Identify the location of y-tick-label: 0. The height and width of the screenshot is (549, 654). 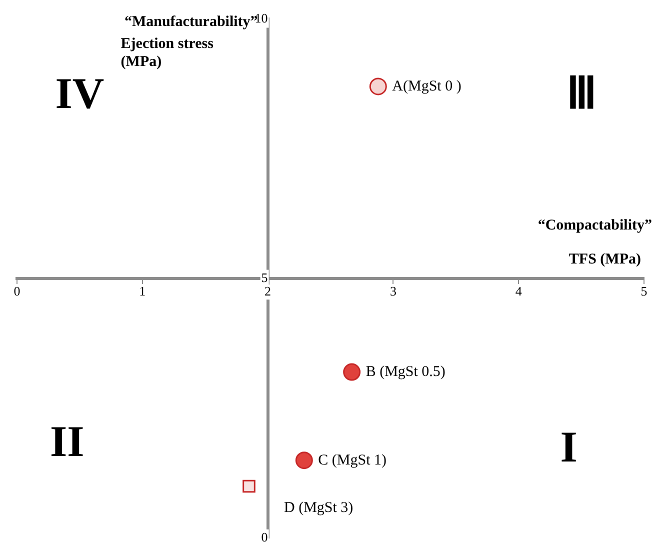
(264, 537).